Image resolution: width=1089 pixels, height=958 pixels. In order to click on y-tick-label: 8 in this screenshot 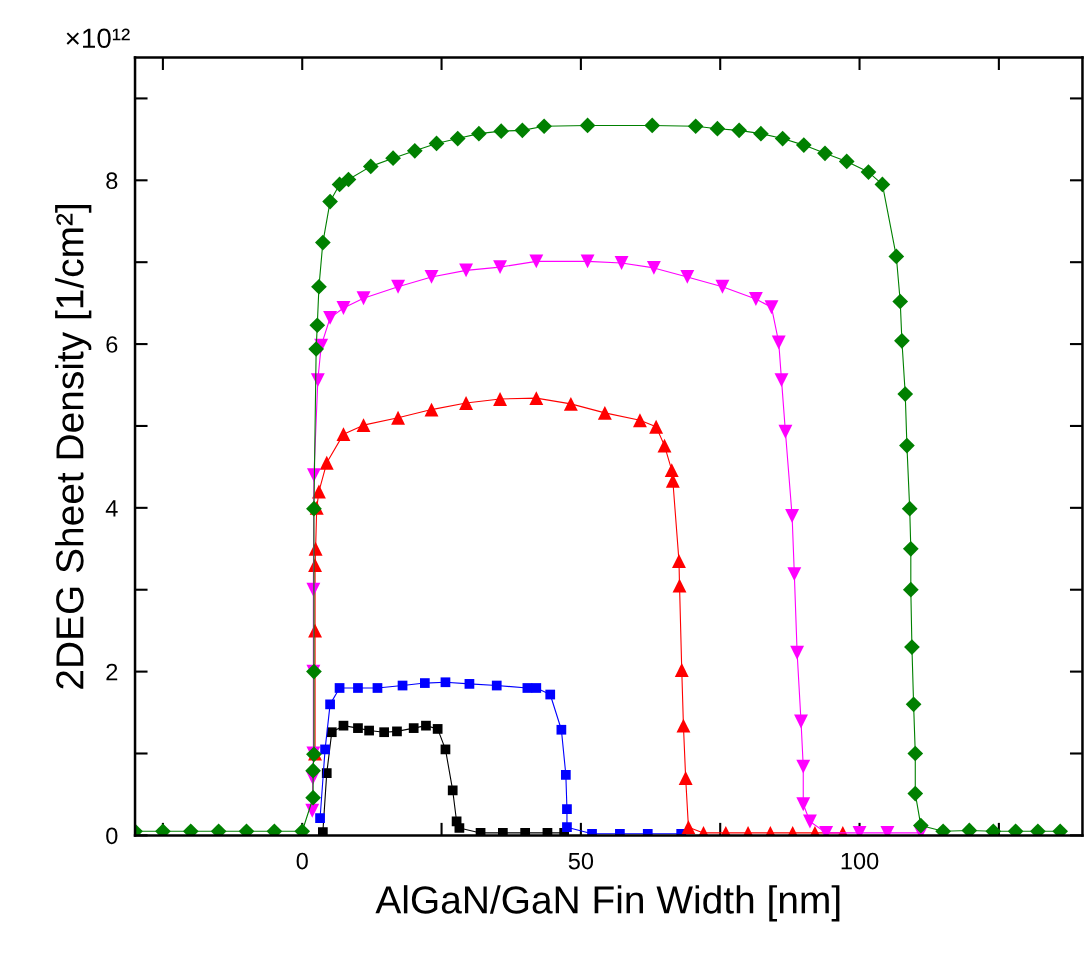, I will do `click(112, 181)`.